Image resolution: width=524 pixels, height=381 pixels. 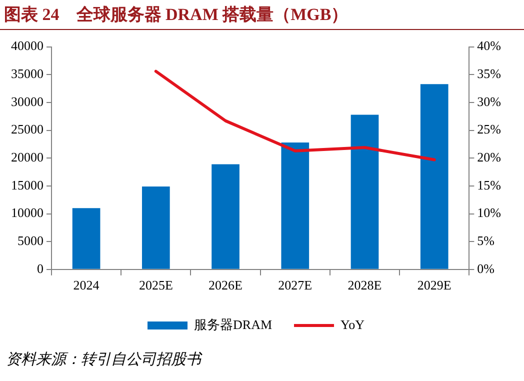 What do you see at coordinates (489, 129) in the screenshot?
I see `y2-tick-label: 25%` at bounding box center [489, 129].